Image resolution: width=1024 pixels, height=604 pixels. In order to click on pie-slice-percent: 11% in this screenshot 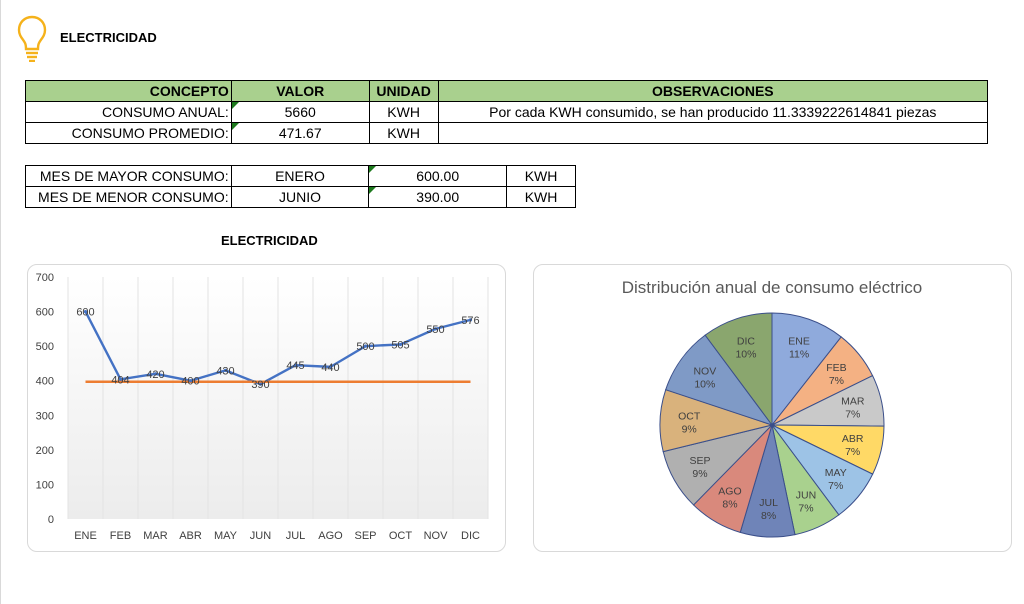, I will do `click(799, 355)`.